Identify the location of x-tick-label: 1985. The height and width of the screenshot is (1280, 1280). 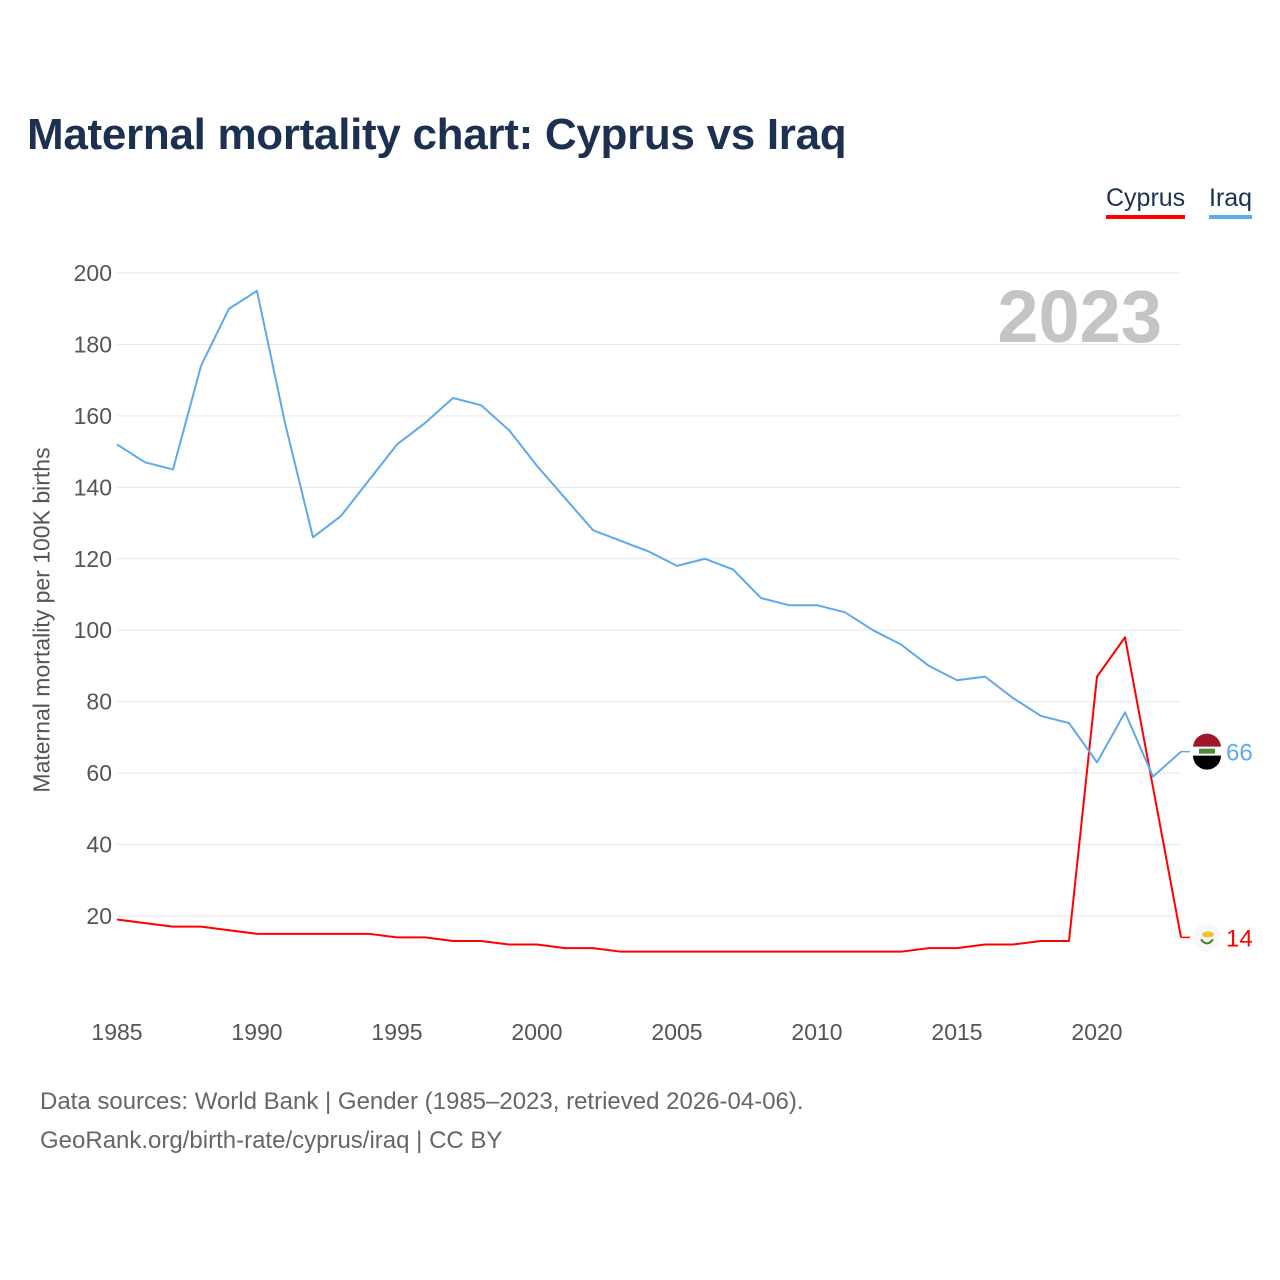
(116, 1032).